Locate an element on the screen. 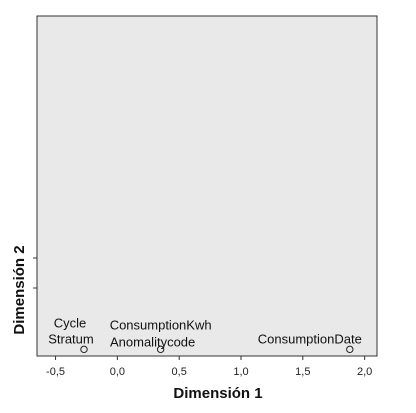 Image resolution: width=416 pixels, height=413 pixels. x-tick-label: 1,5 is located at coordinates (302, 372).